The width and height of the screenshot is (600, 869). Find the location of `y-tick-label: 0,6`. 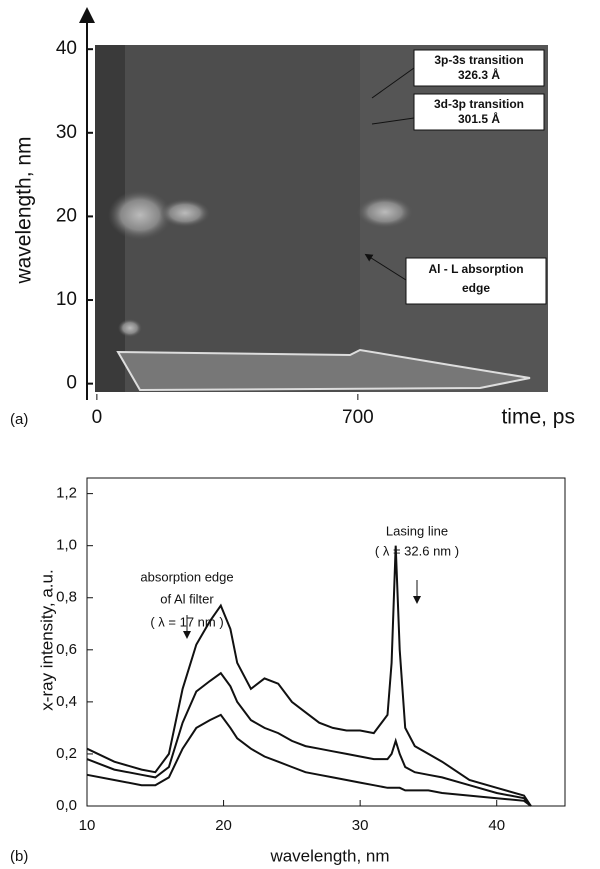

y-tick-label: 0,6 is located at coordinates (66, 649).